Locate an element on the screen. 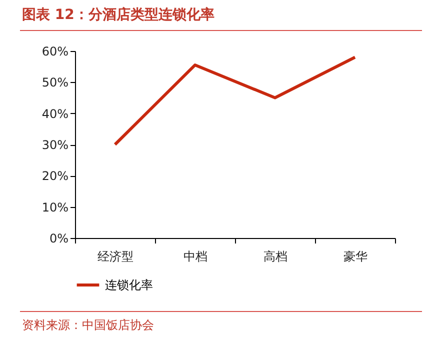 The width and height of the screenshot is (429, 342). y-tick-label: 50% is located at coordinates (55, 83).